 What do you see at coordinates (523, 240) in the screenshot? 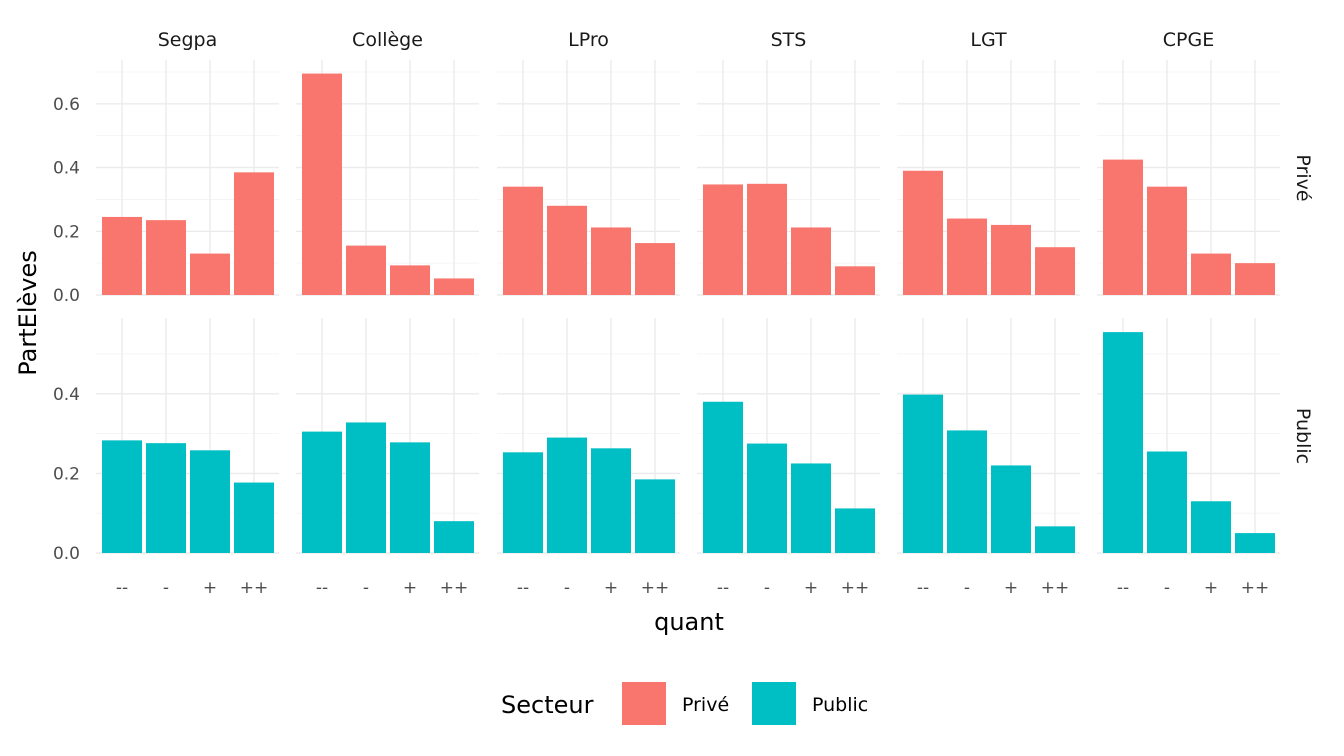
I see `bar-privé-lpro-0` at bounding box center [523, 240].